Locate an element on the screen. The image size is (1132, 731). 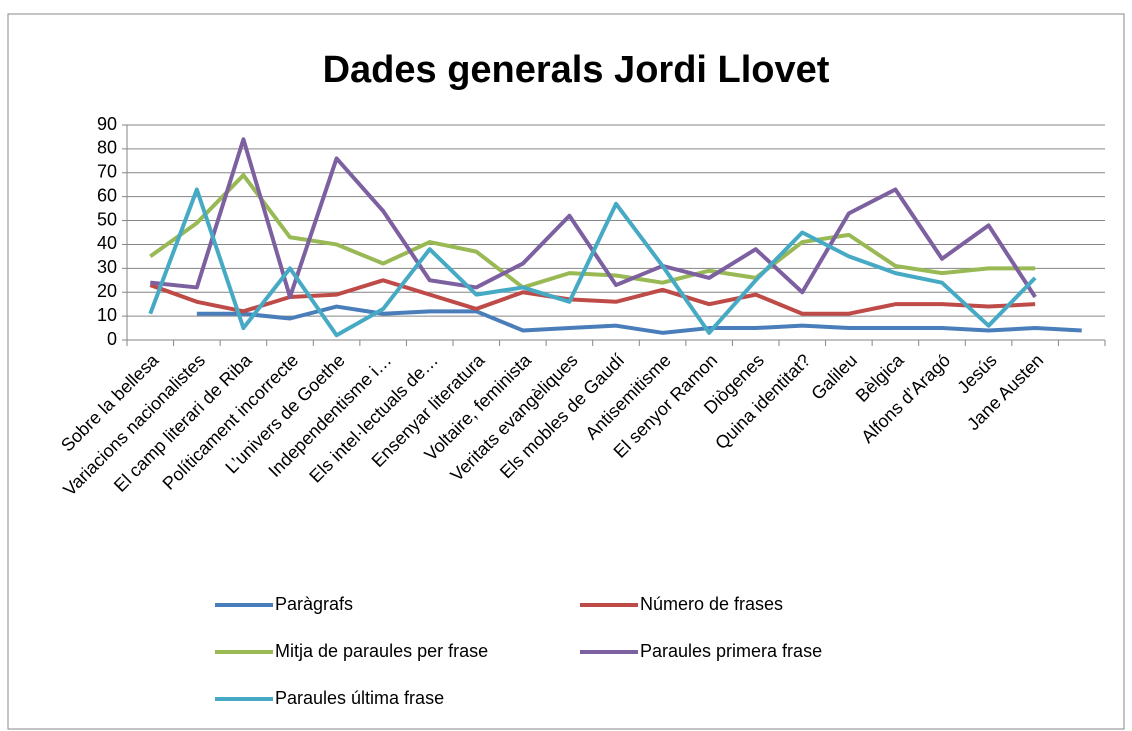
legend-label: Paraules última frase is located at coordinates (359, 698).